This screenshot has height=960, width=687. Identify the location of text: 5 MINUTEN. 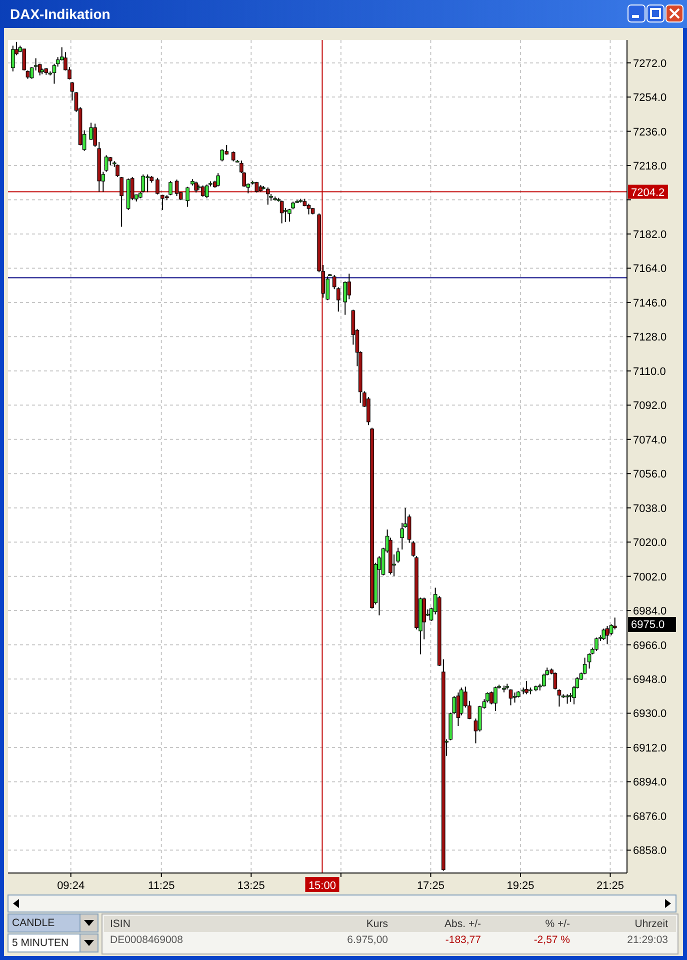
(40, 943).